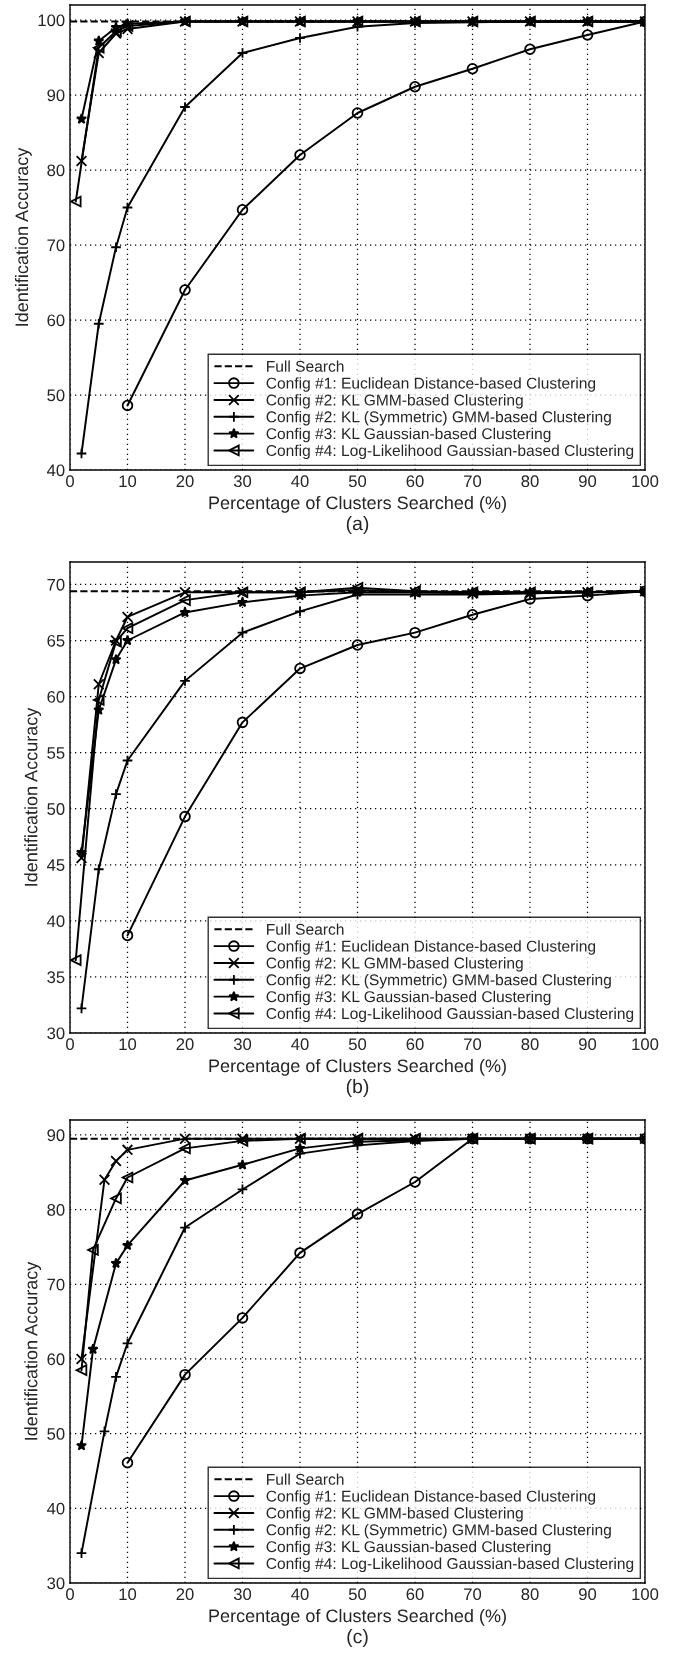 The width and height of the screenshot is (690, 1667). I want to click on y-tick-label: 100, so click(51, 20).